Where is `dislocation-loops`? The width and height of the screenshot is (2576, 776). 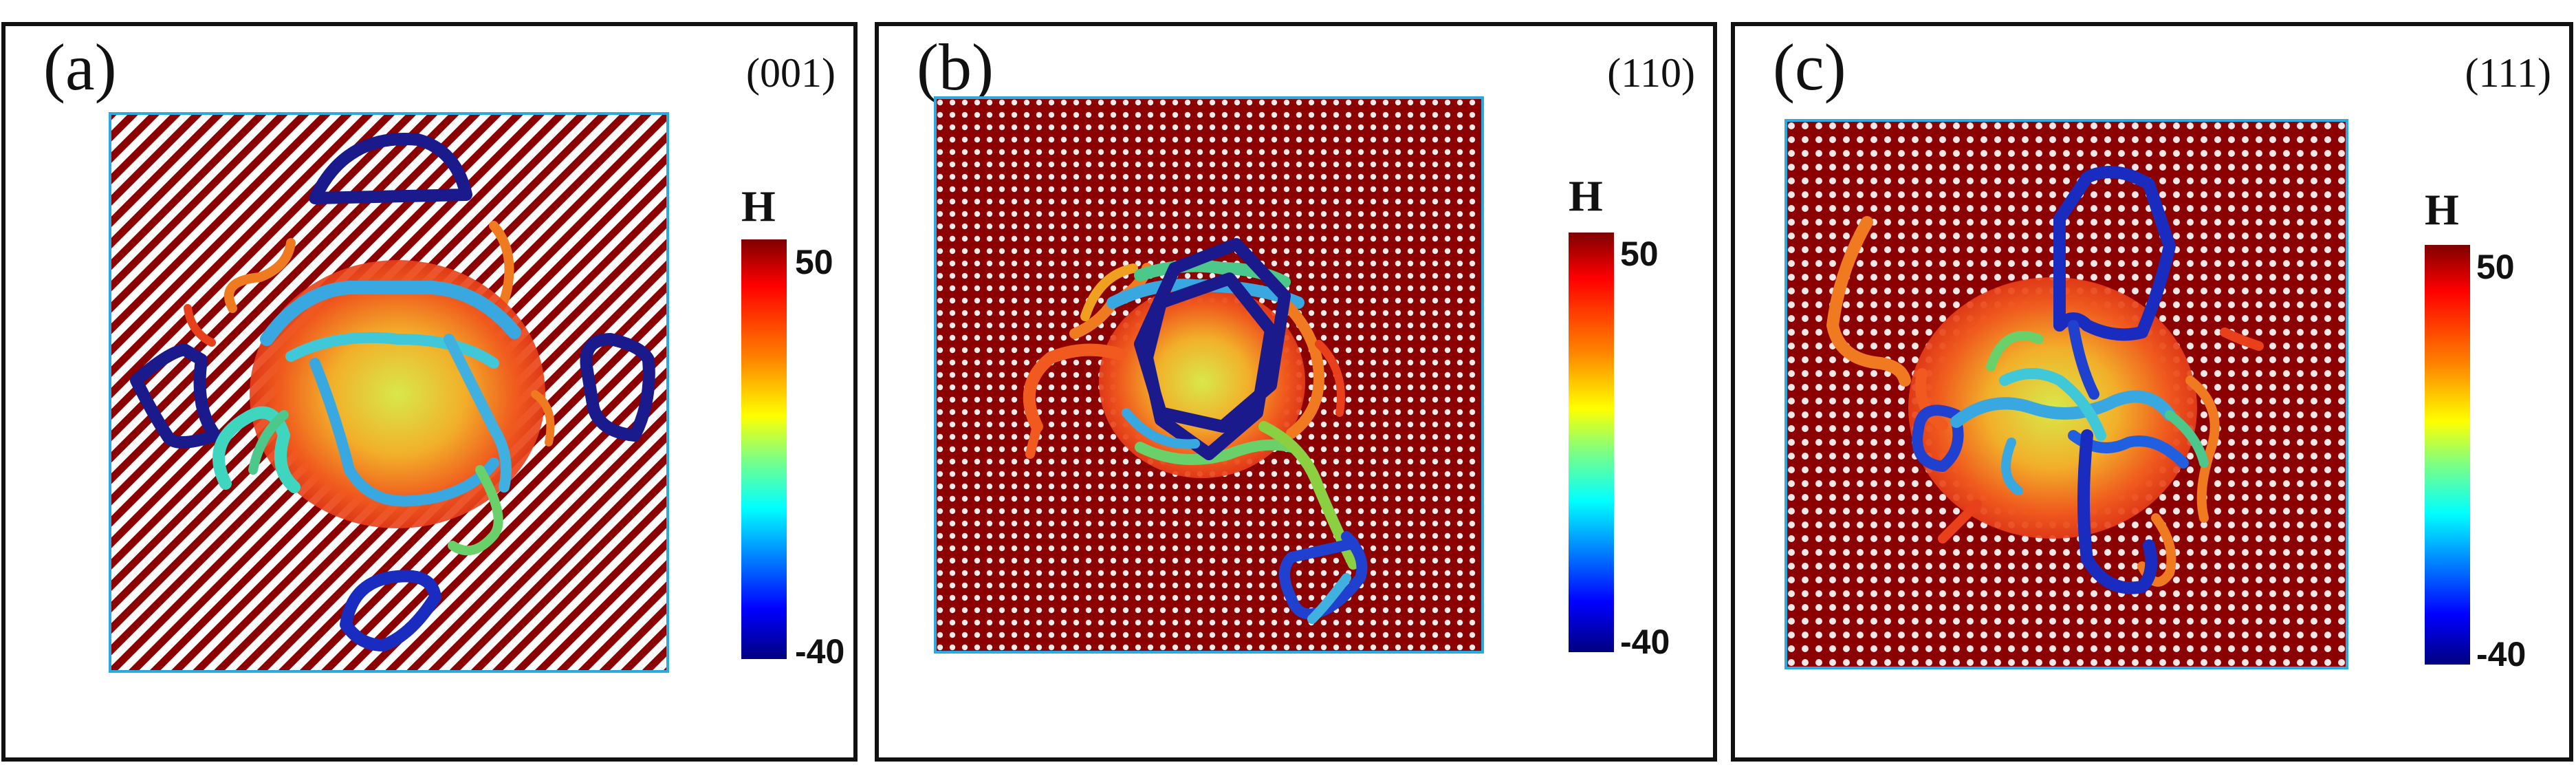
dislocation-loops is located at coordinates (392, 392).